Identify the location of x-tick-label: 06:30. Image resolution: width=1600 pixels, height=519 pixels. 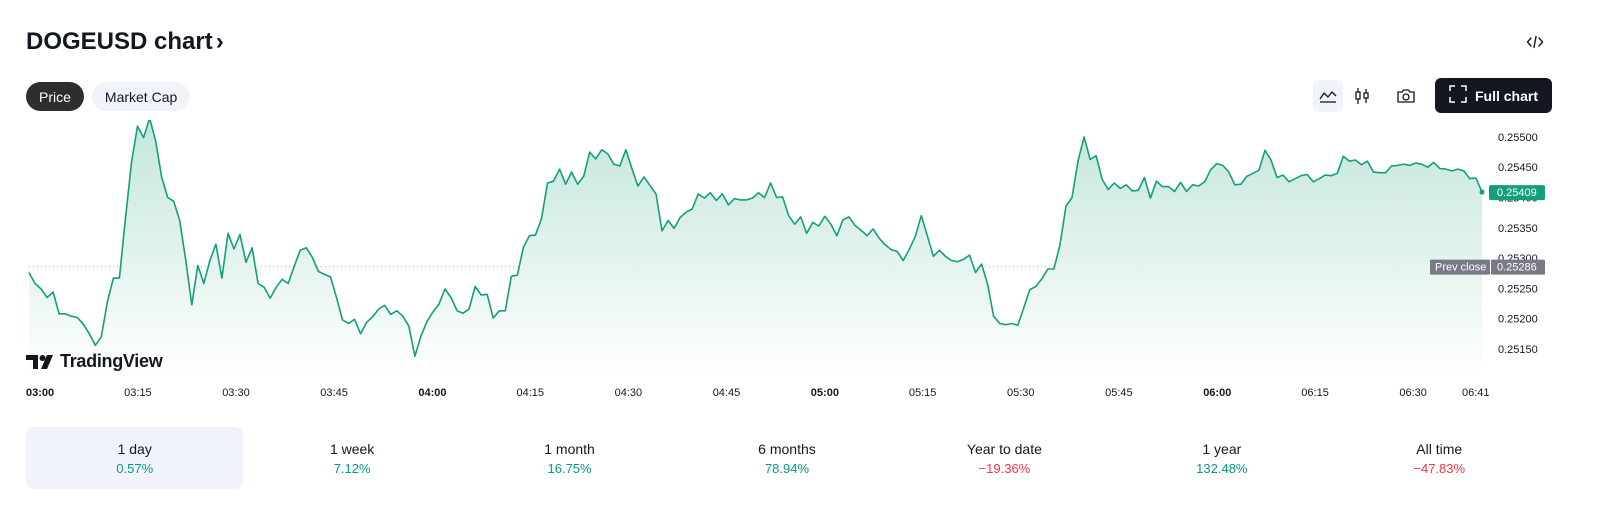
(1413, 393).